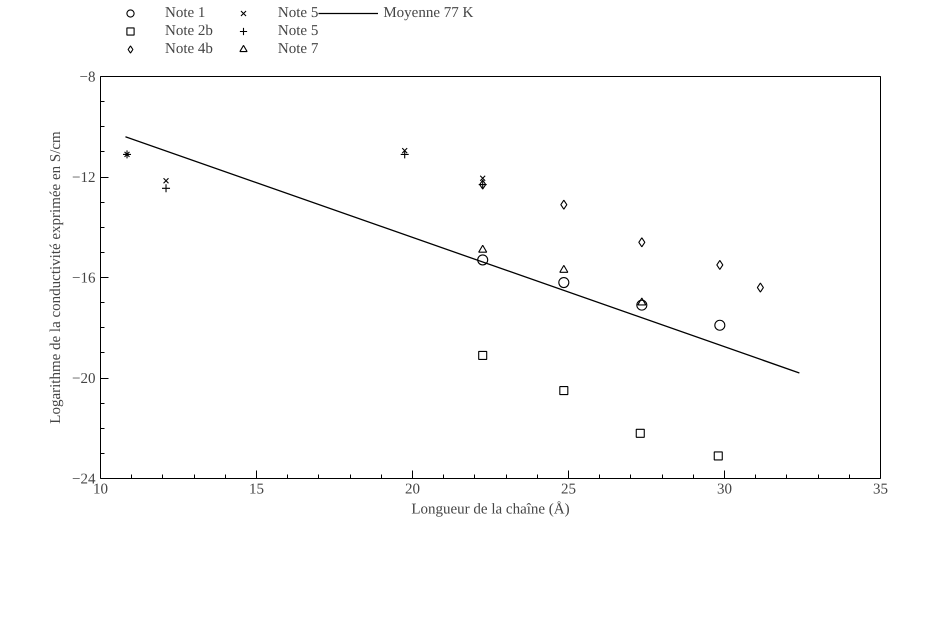 The height and width of the screenshot is (640, 927). Describe the element at coordinates (298, 49) in the screenshot. I see `legend-label: Note 7` at that location.